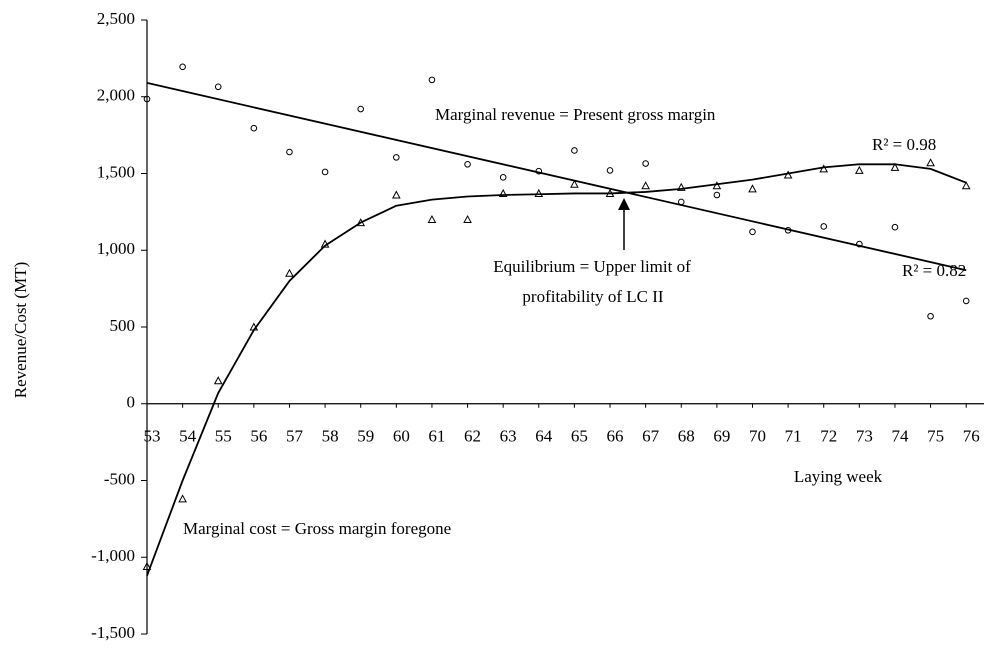 This screenshot has height=649, width=1000. I want to click on annotation: Marginal cost = Gross margin foregone, so click(317, 528).